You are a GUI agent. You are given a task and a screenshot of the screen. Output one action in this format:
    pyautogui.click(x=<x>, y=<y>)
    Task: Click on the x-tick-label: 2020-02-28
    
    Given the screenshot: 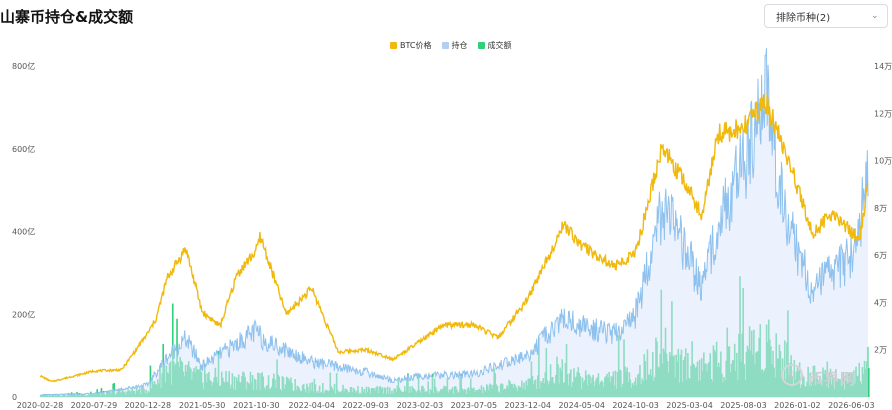 What is the action you would take?
    pyautogui.click(x=40, y=405)
    